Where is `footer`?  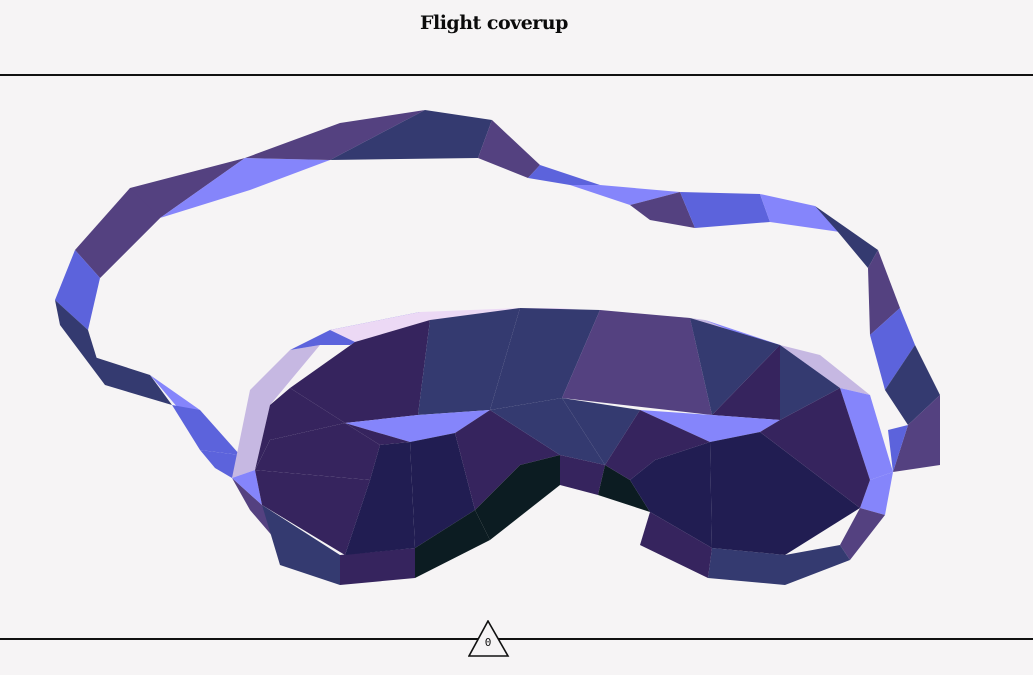
footer is located at coordinates (516, 656).